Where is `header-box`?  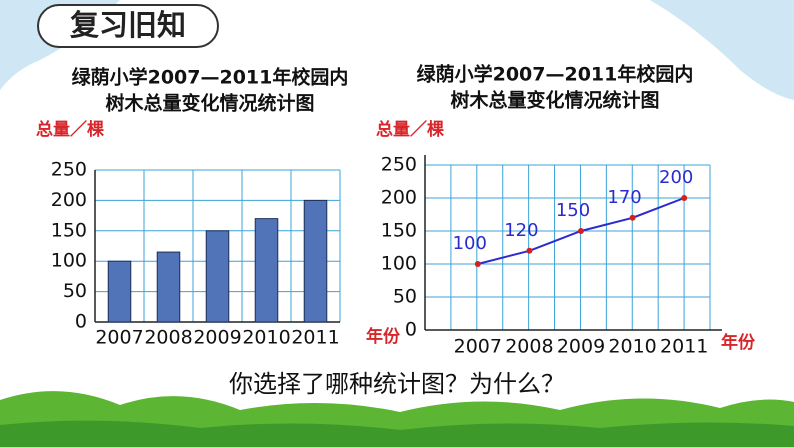 header-box is located at coordinates (128, 26).